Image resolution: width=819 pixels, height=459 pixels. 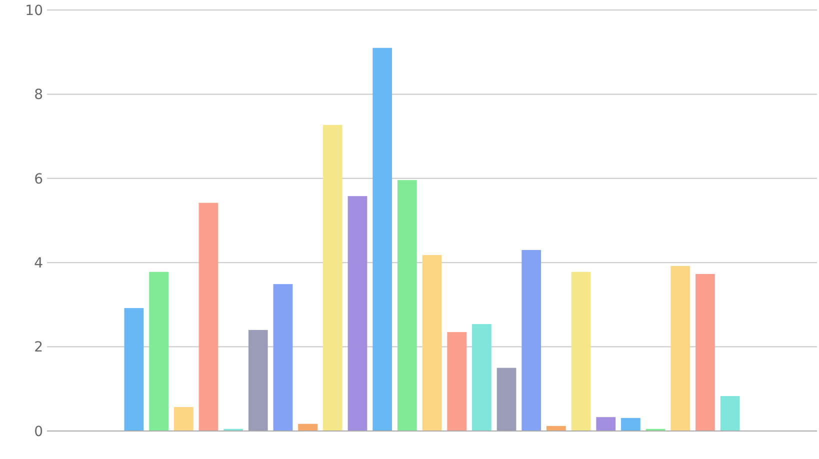 I want to click on y-tick-label: 10, so click(x=34, y=10).